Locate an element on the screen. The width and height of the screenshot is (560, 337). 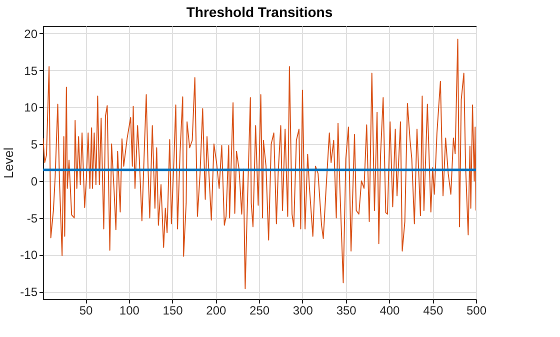
x-tick-label: 200 is located at coordinates (216, 311).